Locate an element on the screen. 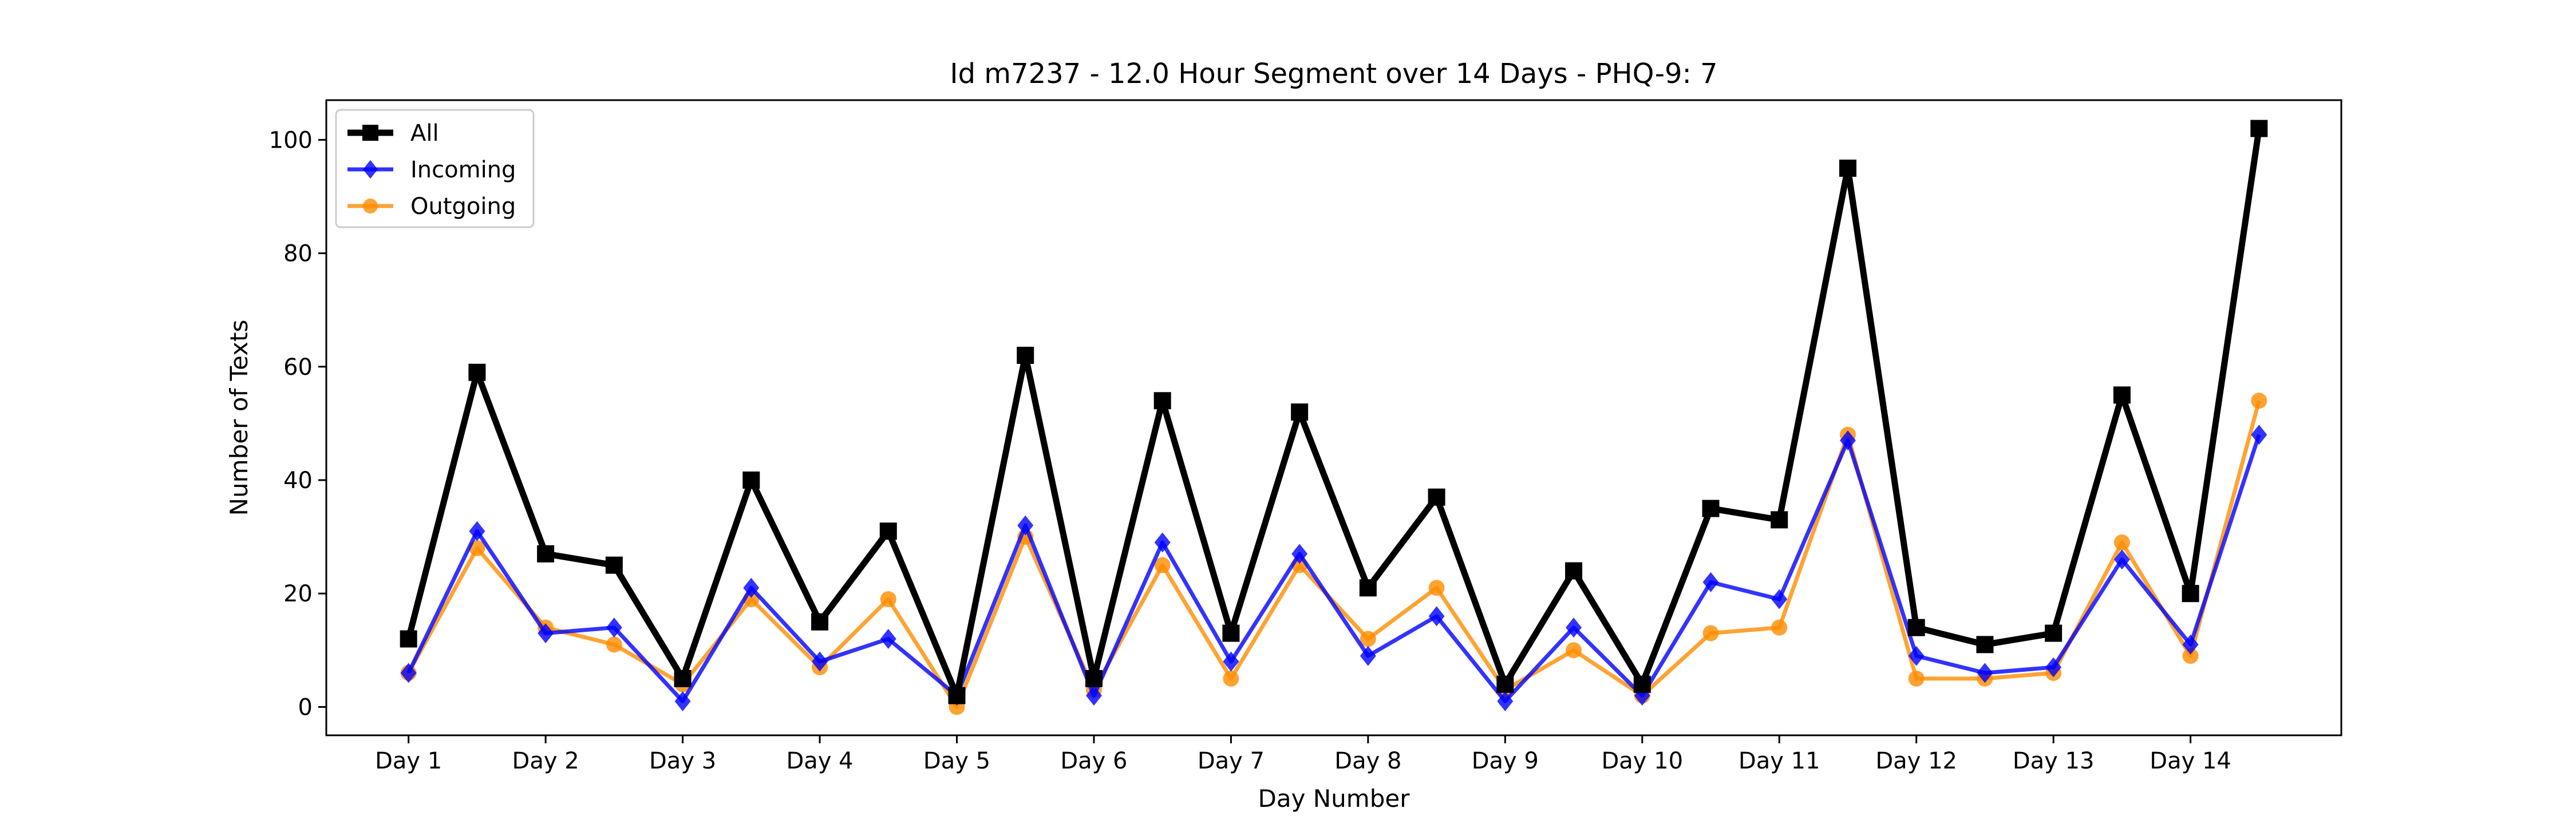 The width and height of the screenshot is (2576, 824). y-tick-label: 0 is located at coordinates (305, 707).